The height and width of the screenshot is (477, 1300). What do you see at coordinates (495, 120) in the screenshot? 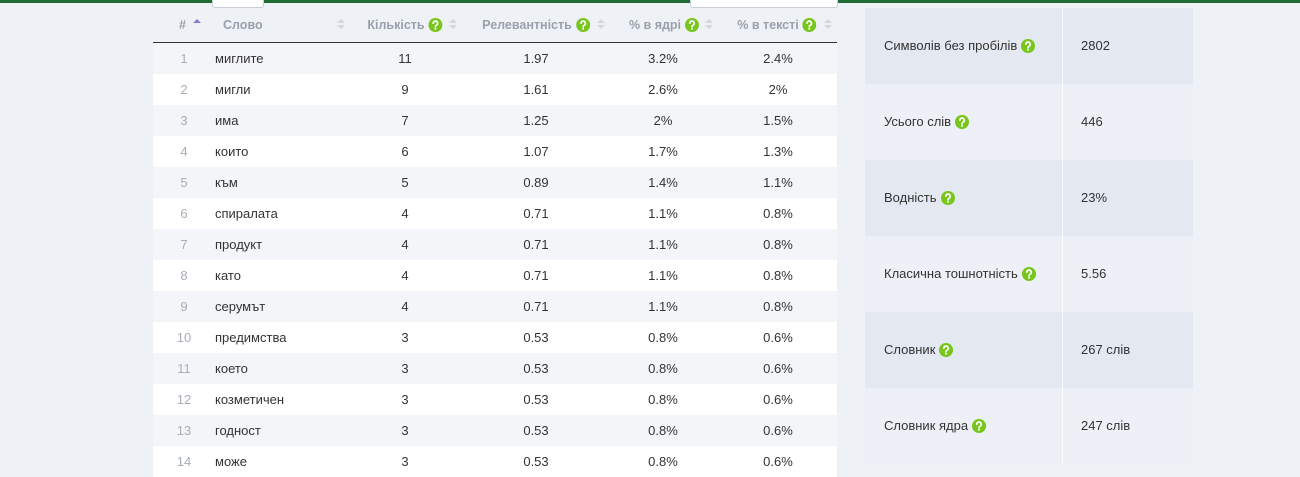
I see `table-row: 3 има 7 1.25 2% 1.5%` at bounding box center [495, 120].